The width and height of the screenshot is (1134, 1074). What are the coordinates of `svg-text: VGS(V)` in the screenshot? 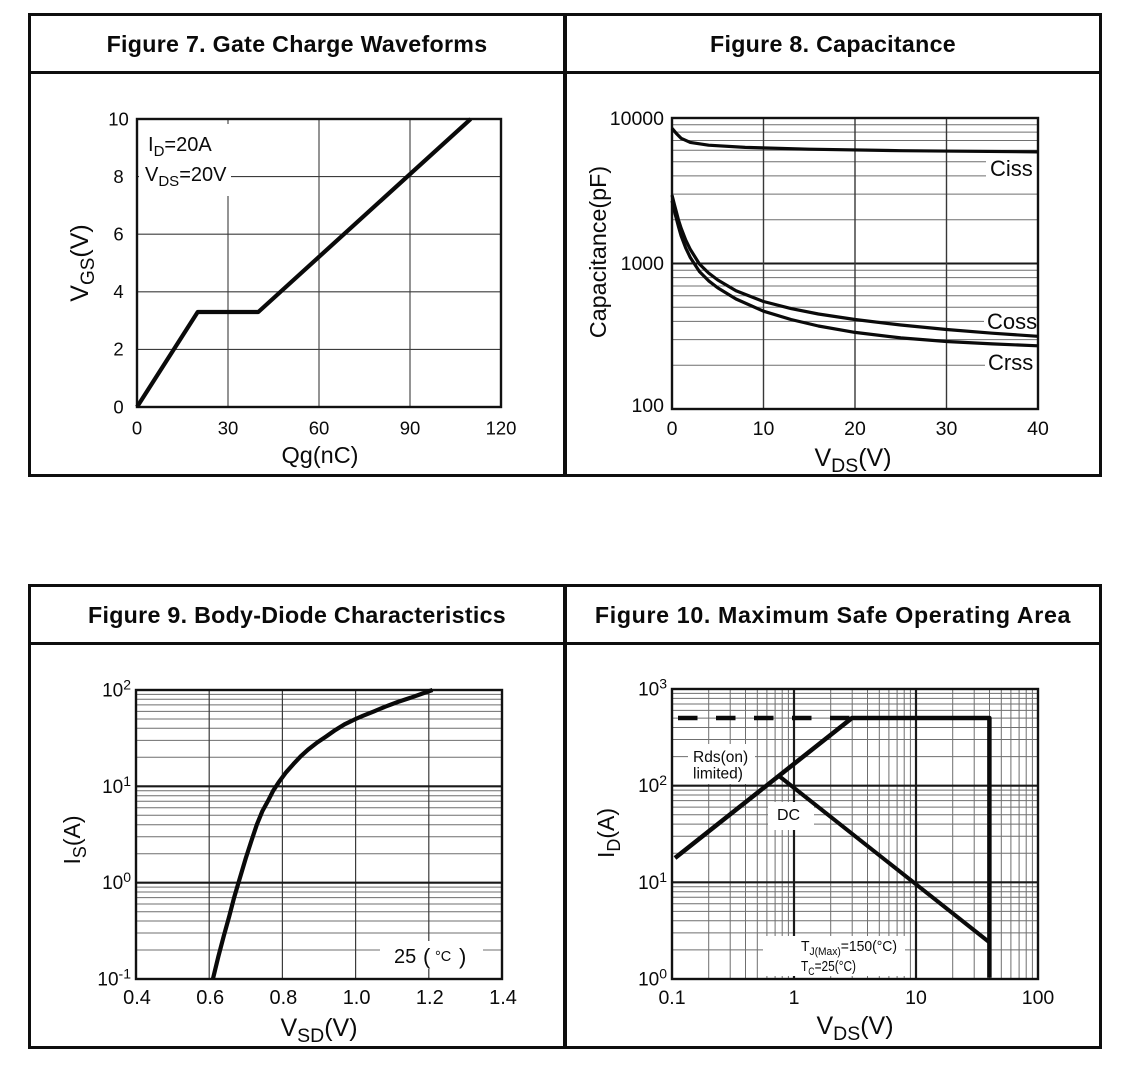 It's located at (82, 262).